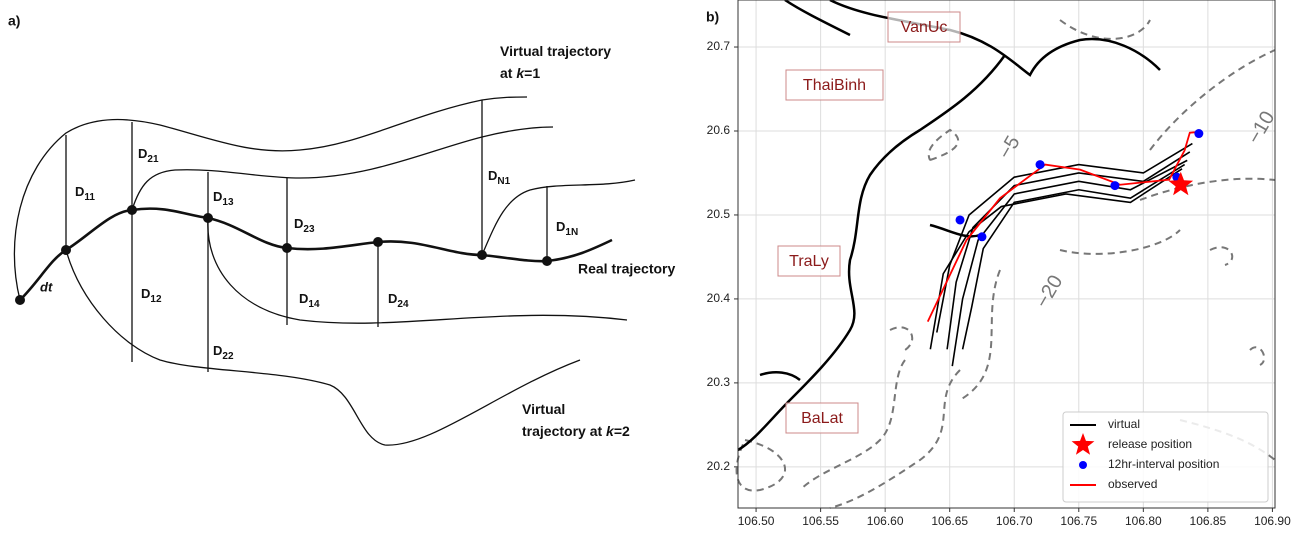 The height and width of the screenshot is (539, 1304). What do you see at coordinates (508, 73) in the screenshot?
I see `label-part: at` at bounding box center [508, 73].